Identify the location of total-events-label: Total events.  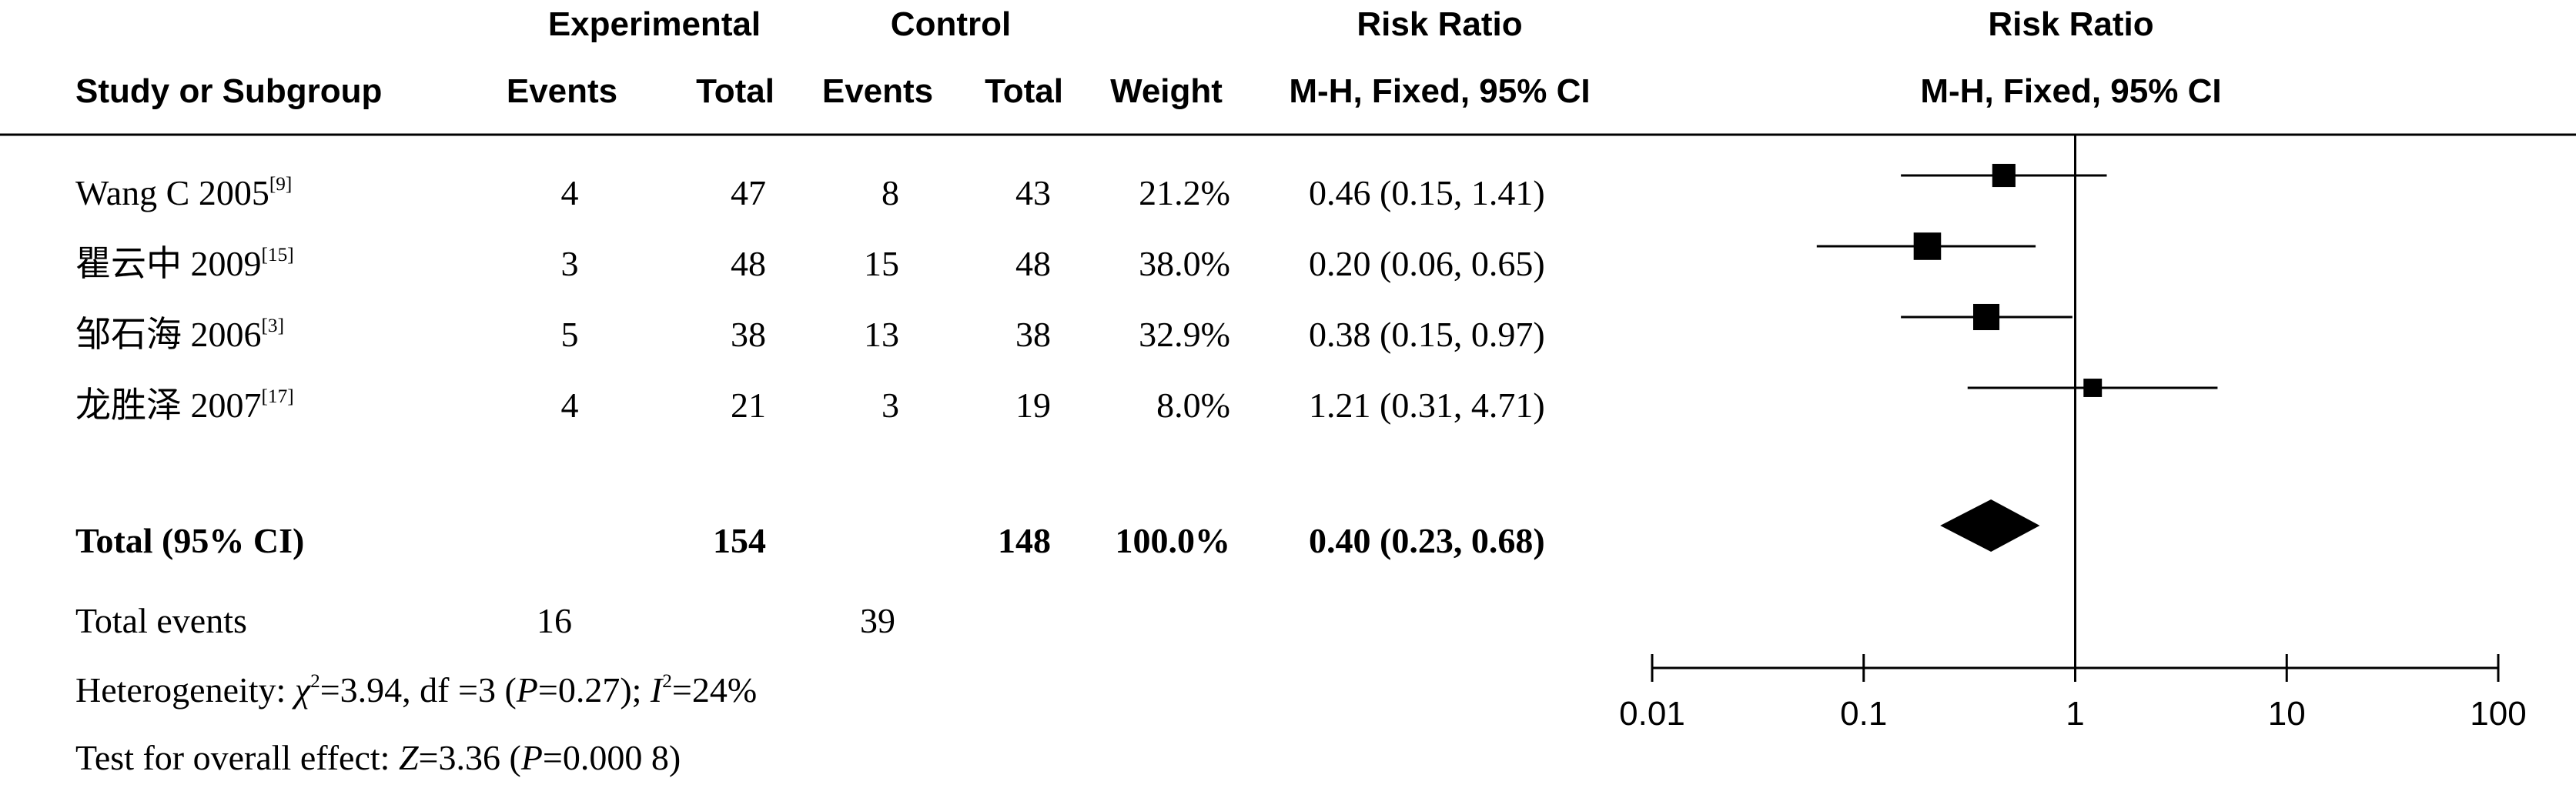
(161, 620).